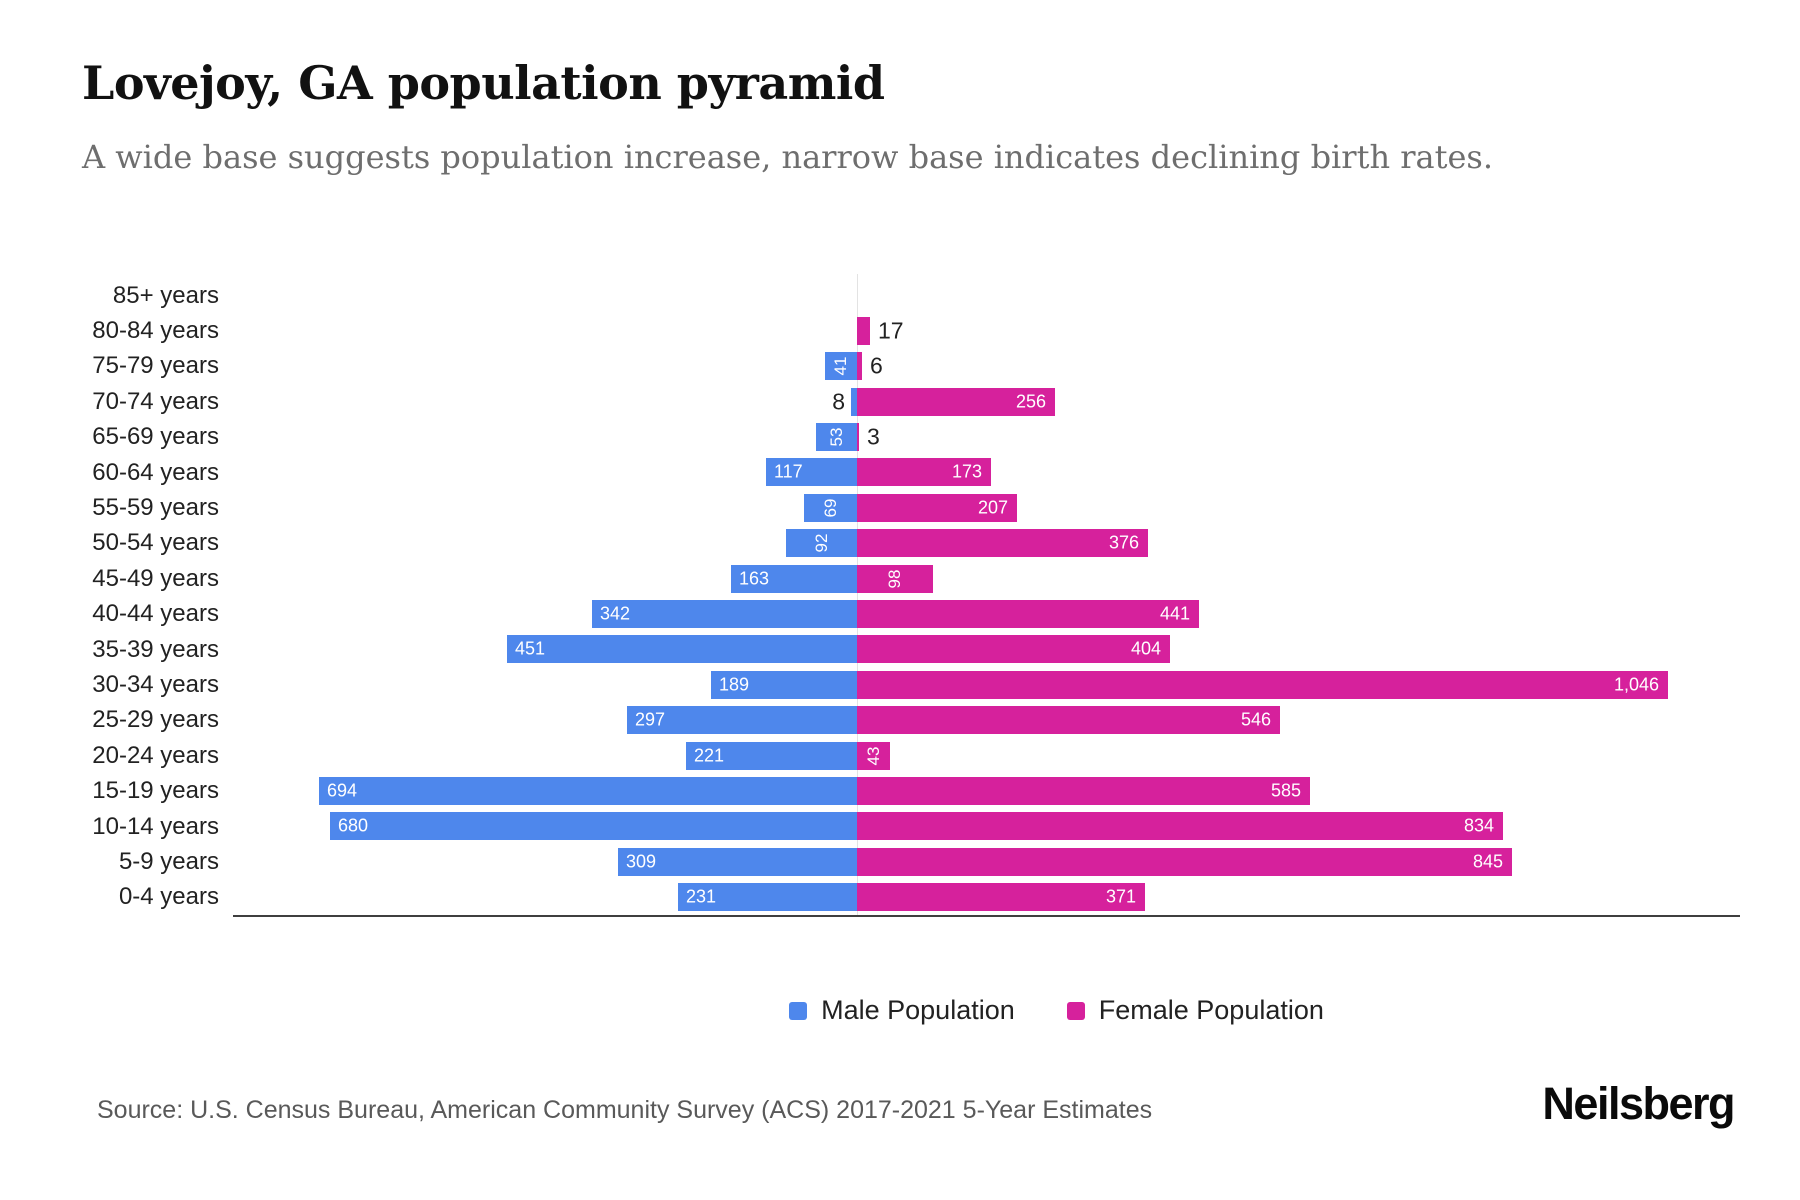 This screenshot has height=1200, width=1800. Describe the element at coordinates (1174, 613) in the screenshot. I see `female-value-label: 441` at that location.